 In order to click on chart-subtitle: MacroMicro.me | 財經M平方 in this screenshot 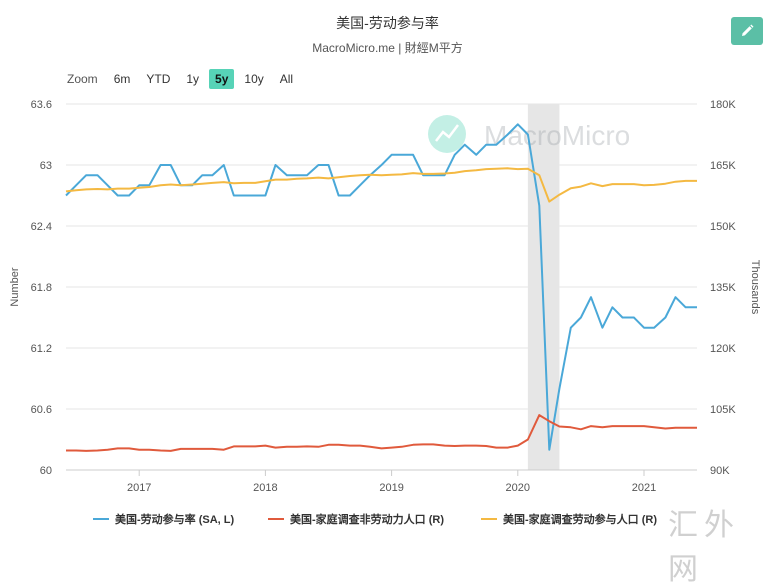, I will do `click(387, 48)`.